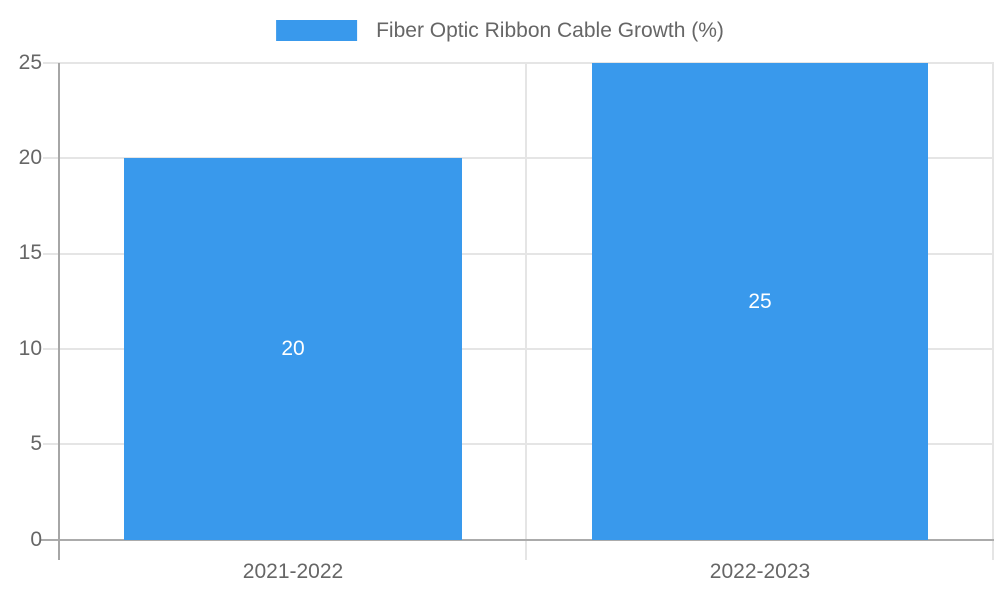 The width and height of the screenshot is (1000, 600). I want to click on legend: Fiber Optic Ribbon Cable Growth (%), so click(500, 30).